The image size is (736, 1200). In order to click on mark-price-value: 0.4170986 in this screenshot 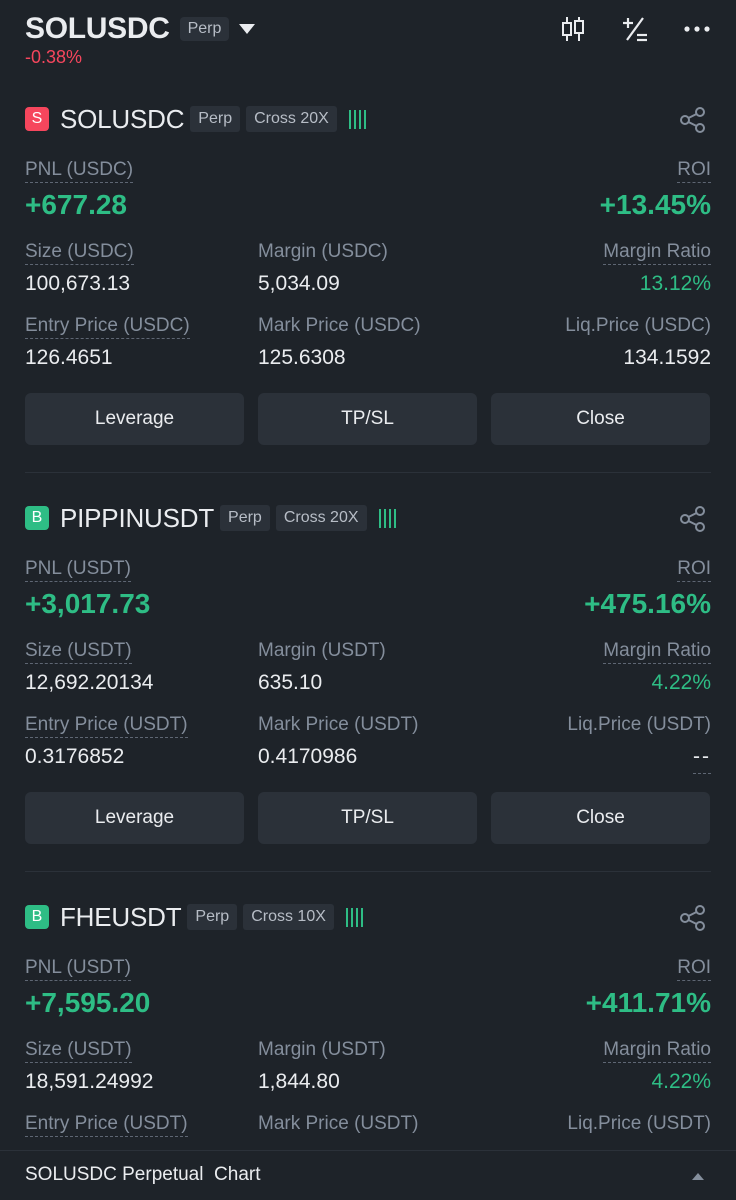, I will do `click(308, 756)`.